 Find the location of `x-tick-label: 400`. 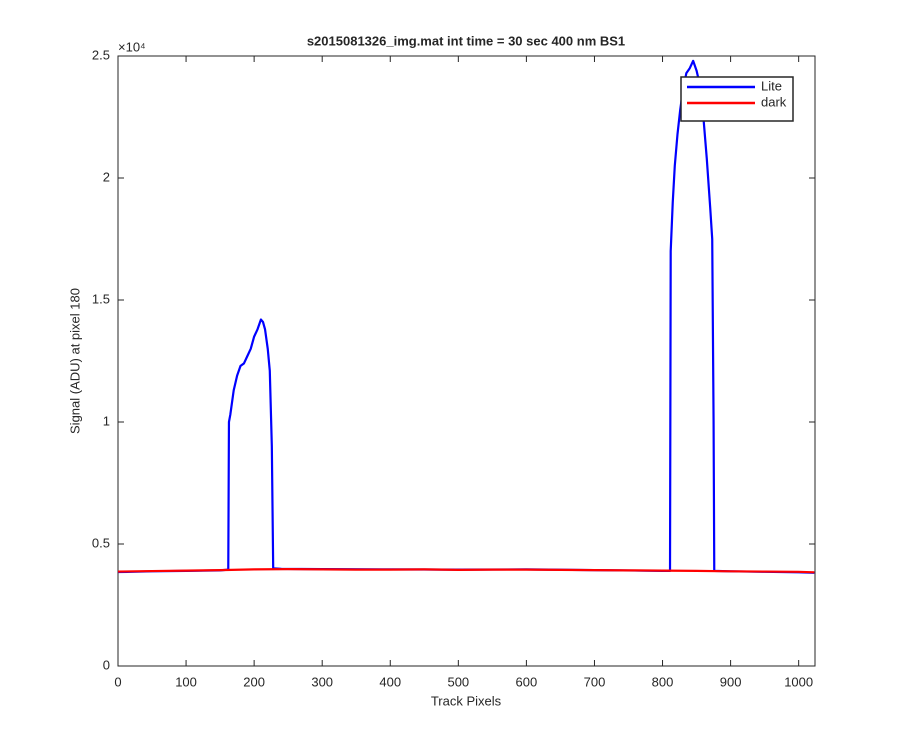

x-tick-label: 400 is located at coordinates (390, 681).